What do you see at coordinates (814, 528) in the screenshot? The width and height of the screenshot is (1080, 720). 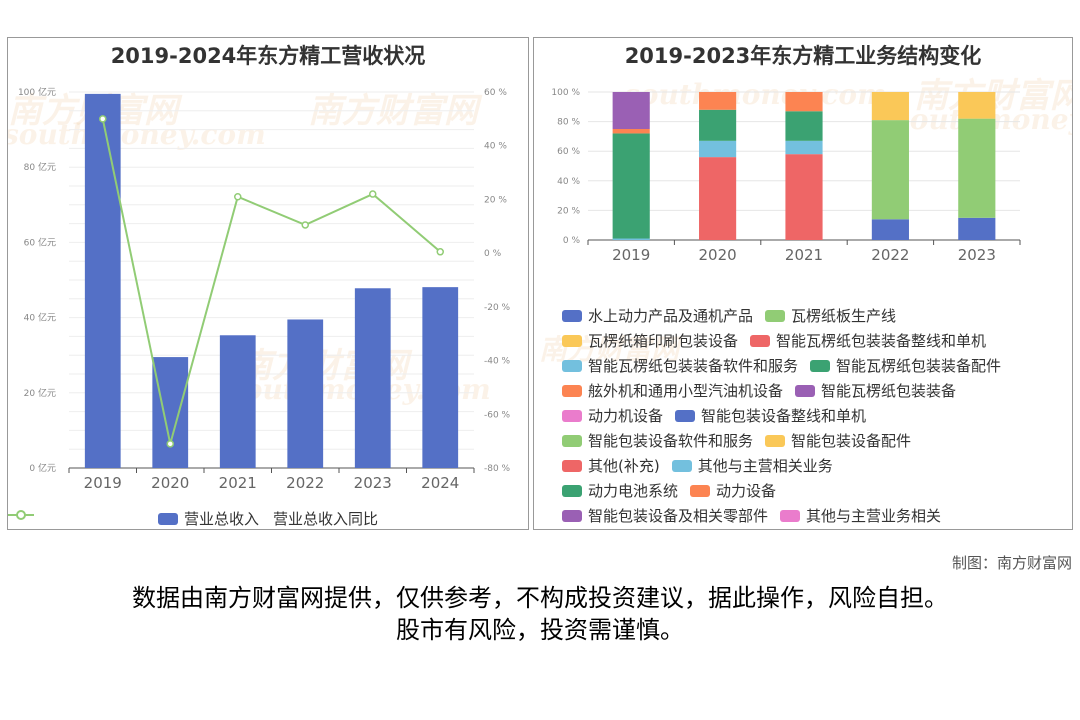 I see `legend-row: 其他业务收入瓦楞纸箱印刷包装设备(含数码印刷设备)` at bounding box center [814, 528].